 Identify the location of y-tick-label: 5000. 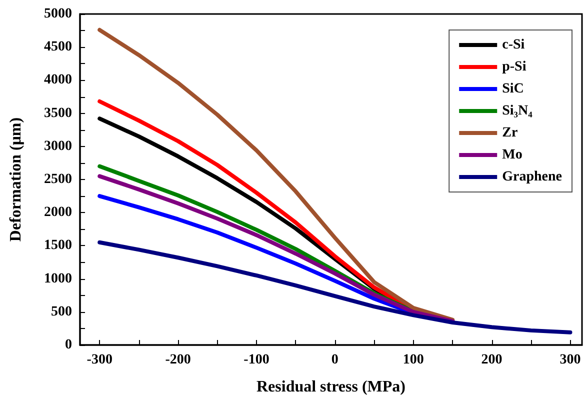
(58, 14).